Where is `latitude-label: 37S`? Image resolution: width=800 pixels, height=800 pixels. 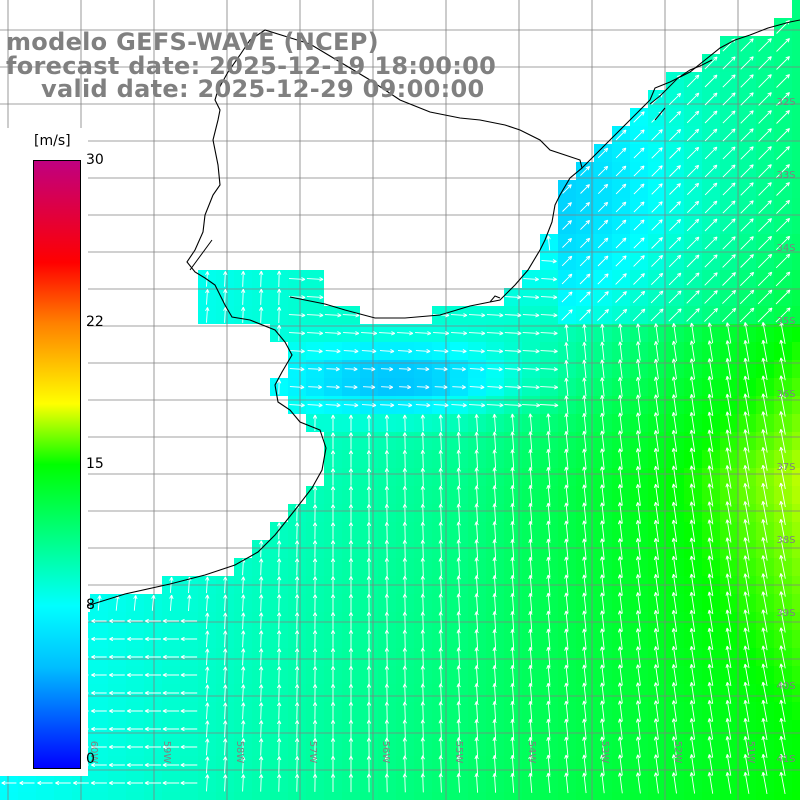 latitude-label: 37S is located at coordinates (785, 467).